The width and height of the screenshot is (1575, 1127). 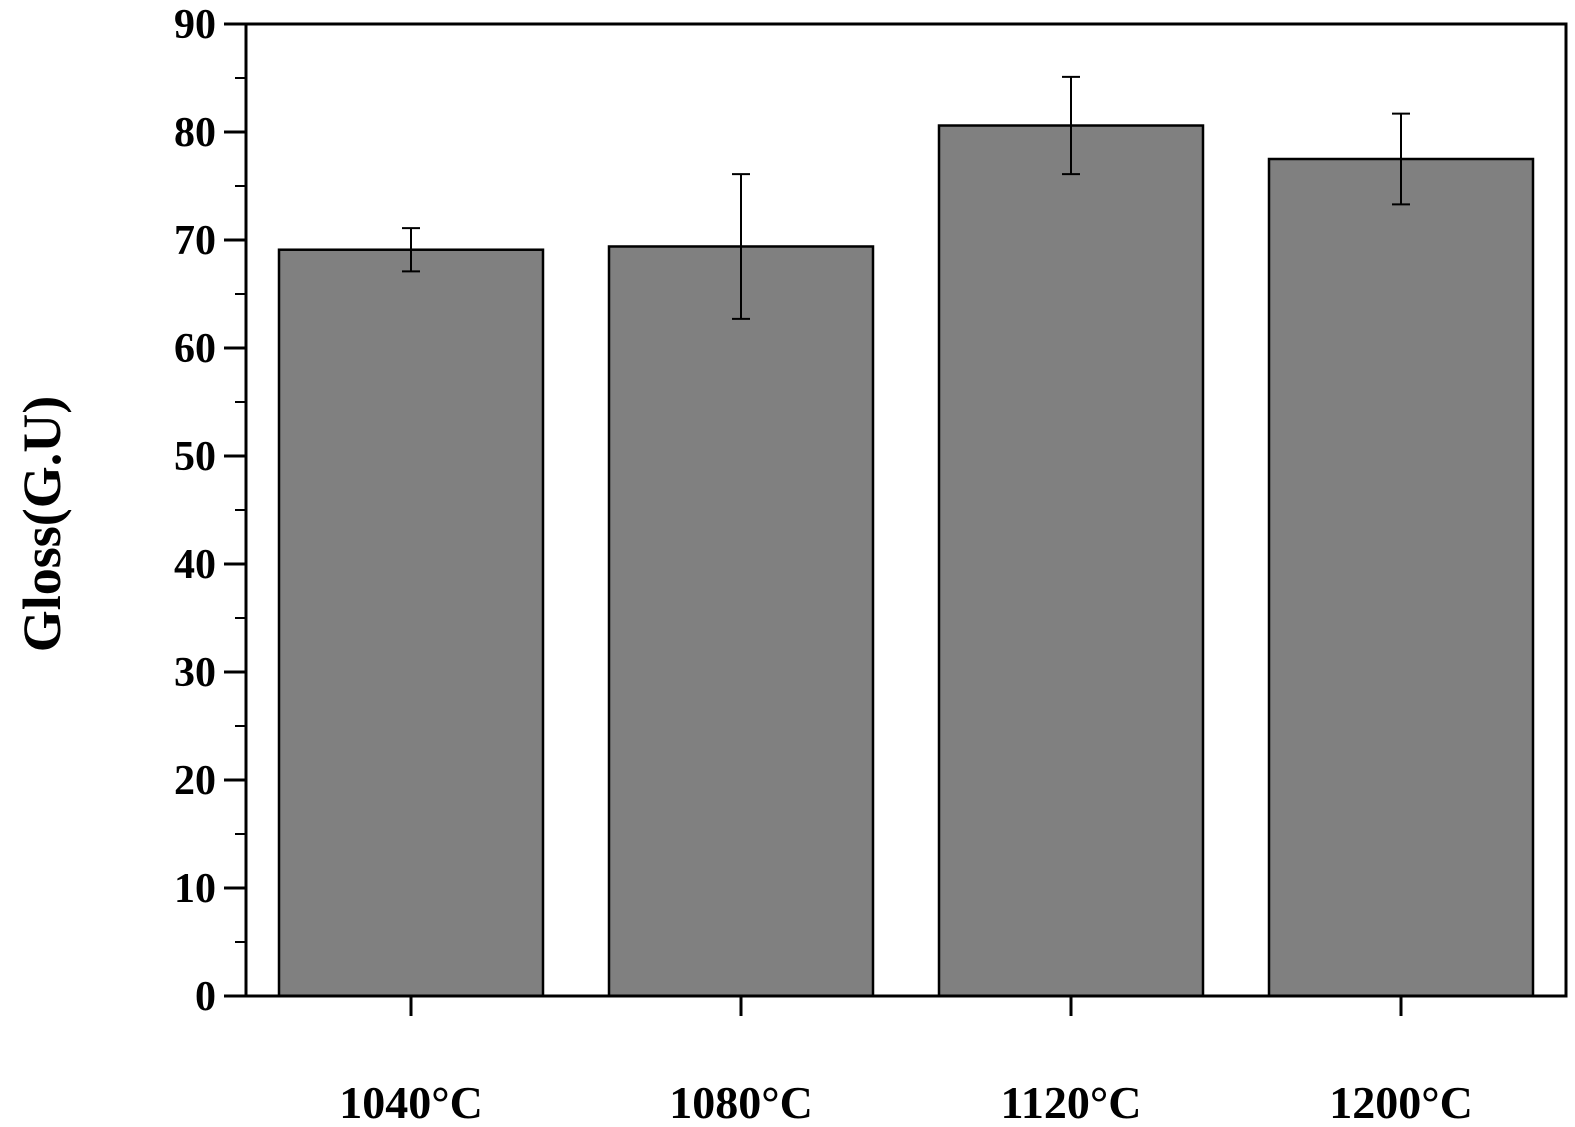 What do you see at coordinates (1401, 1102) in the screenshot?
I see `x-tick-label-4: 1200°C` at bounding box center [1401, 1102].